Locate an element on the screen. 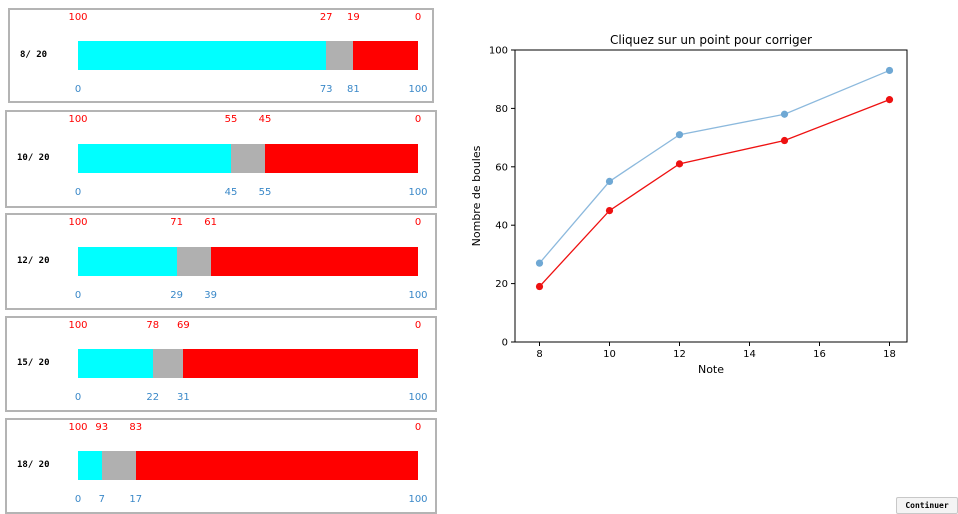 The width and height of the screenshot is (958, 514). top-tick-label: 45 is located at coordinates (265, 119).